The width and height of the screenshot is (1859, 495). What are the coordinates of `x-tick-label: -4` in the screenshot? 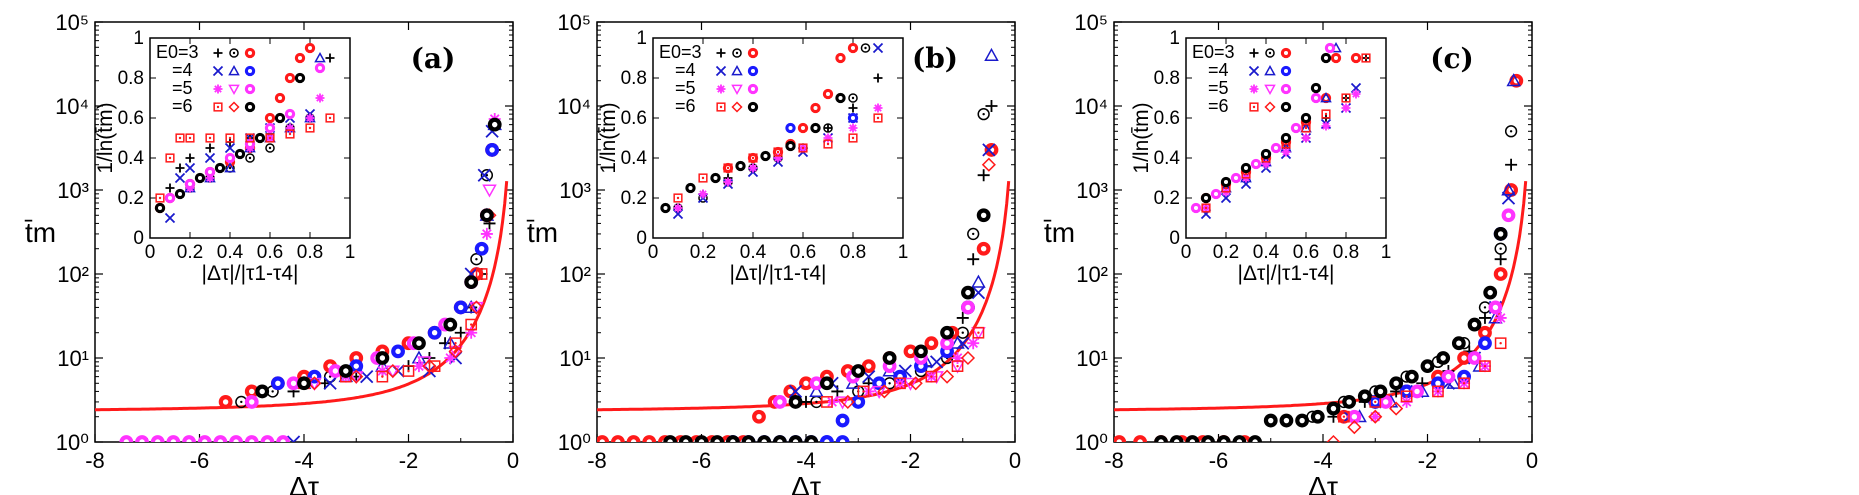 It's located at (1323, 460).